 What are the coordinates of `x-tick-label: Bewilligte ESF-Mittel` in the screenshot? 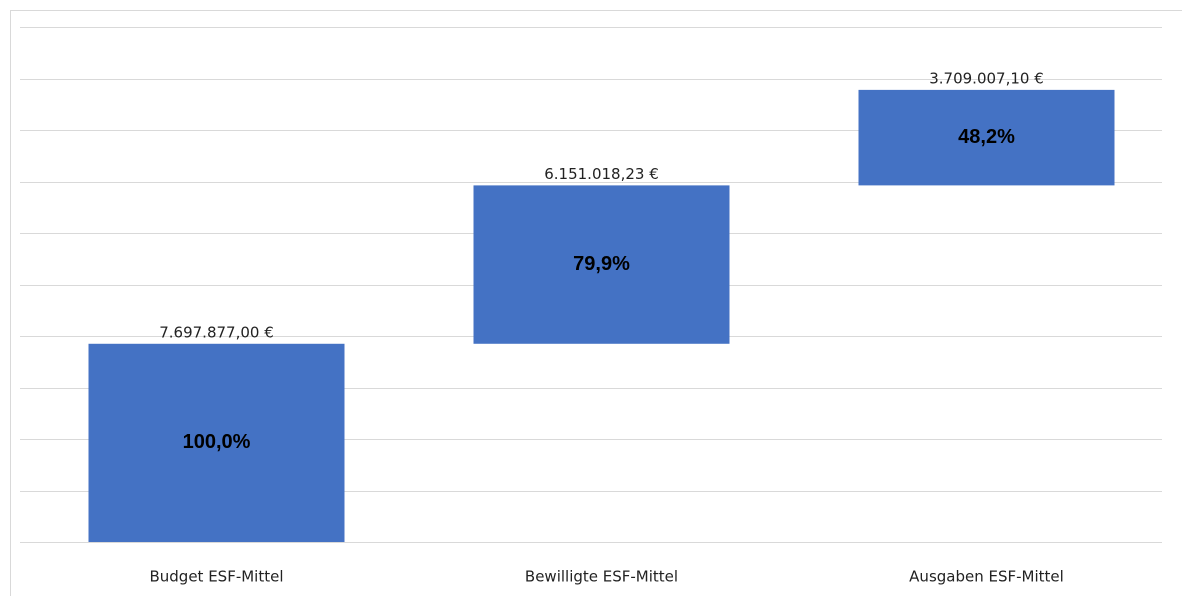 It's located at (601, 577).